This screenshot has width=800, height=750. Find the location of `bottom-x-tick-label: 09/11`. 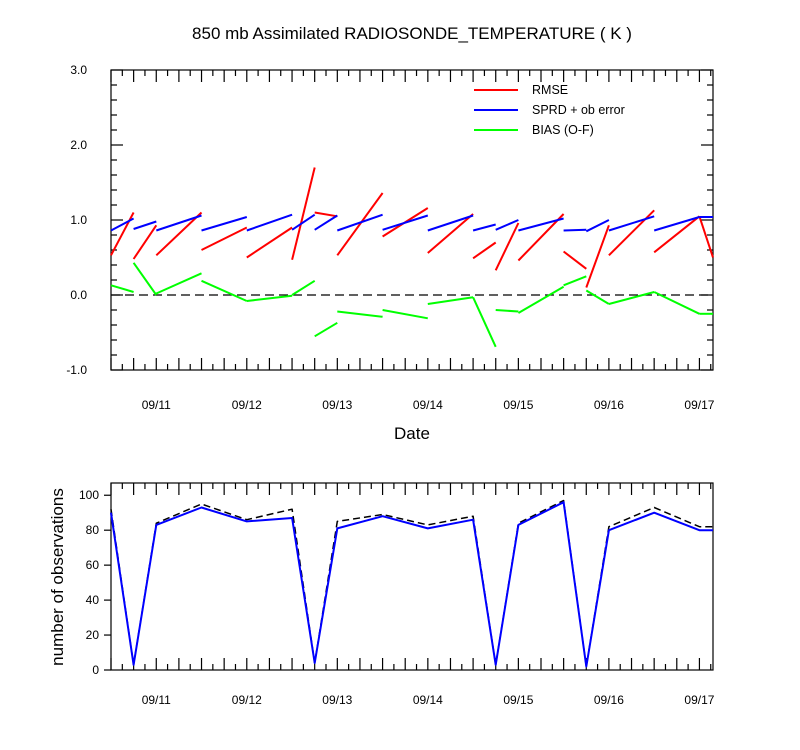

bottom-x-tick-label: 09/11 is located at coordinates (156, 700).